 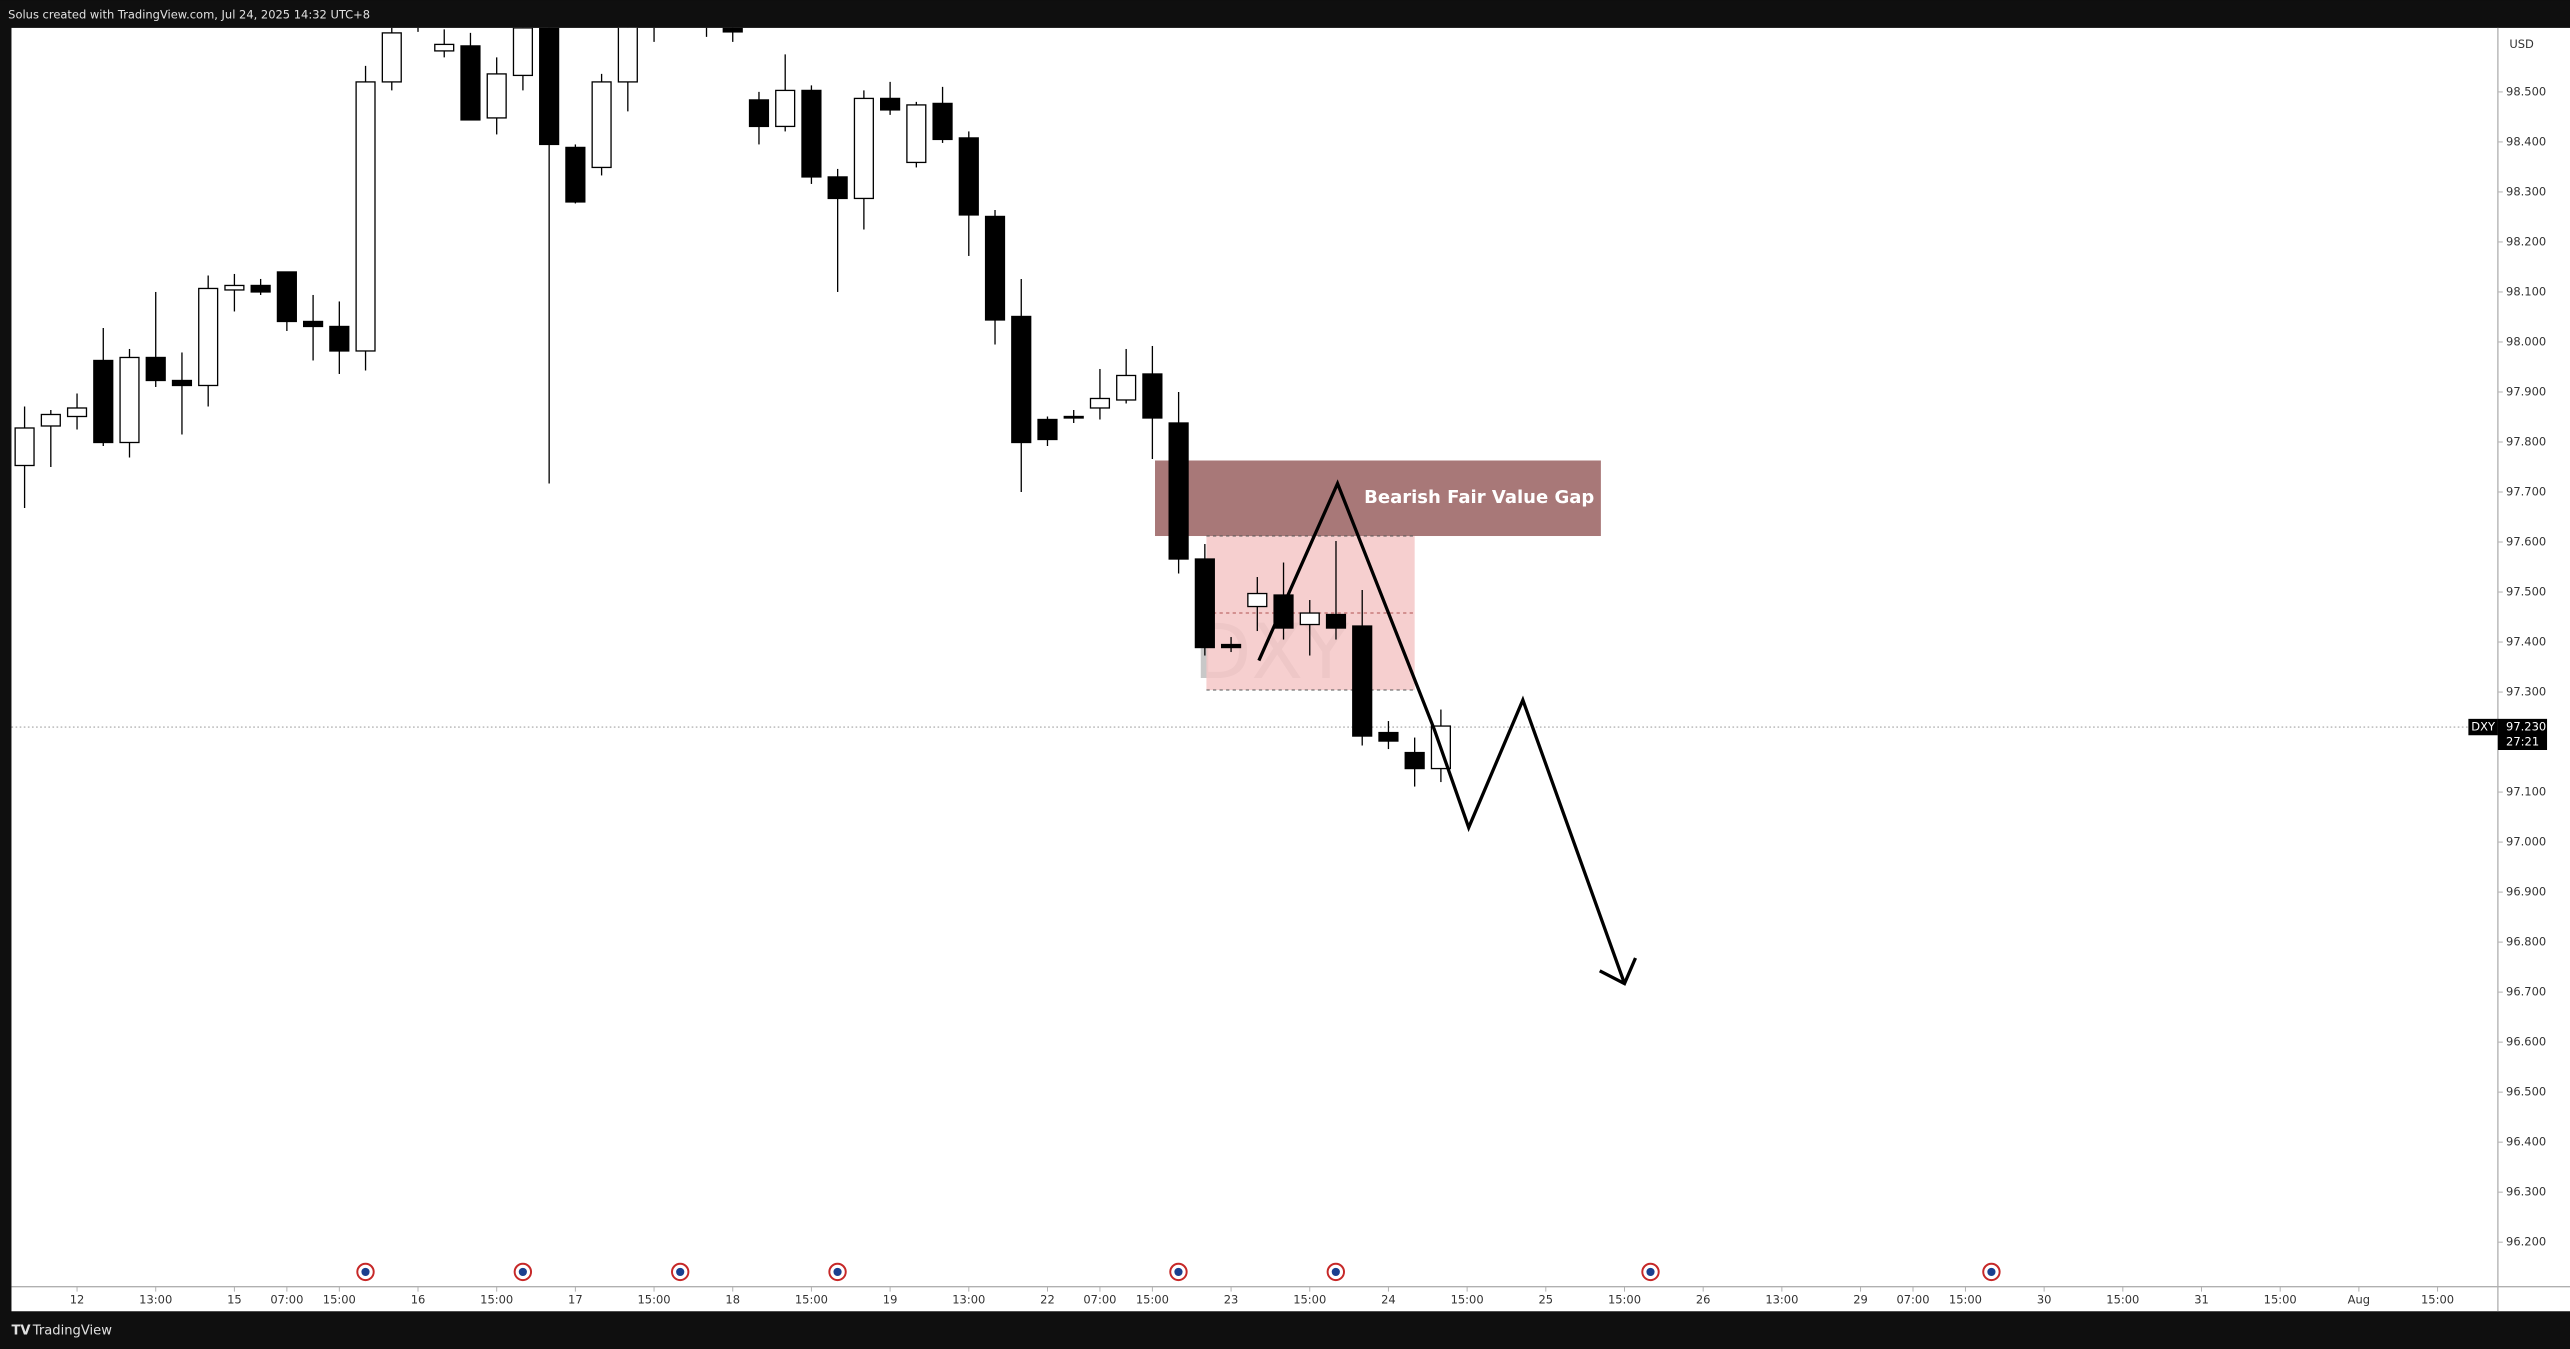 I want to click on svg-text: TV, so click(x=21, y=1330).